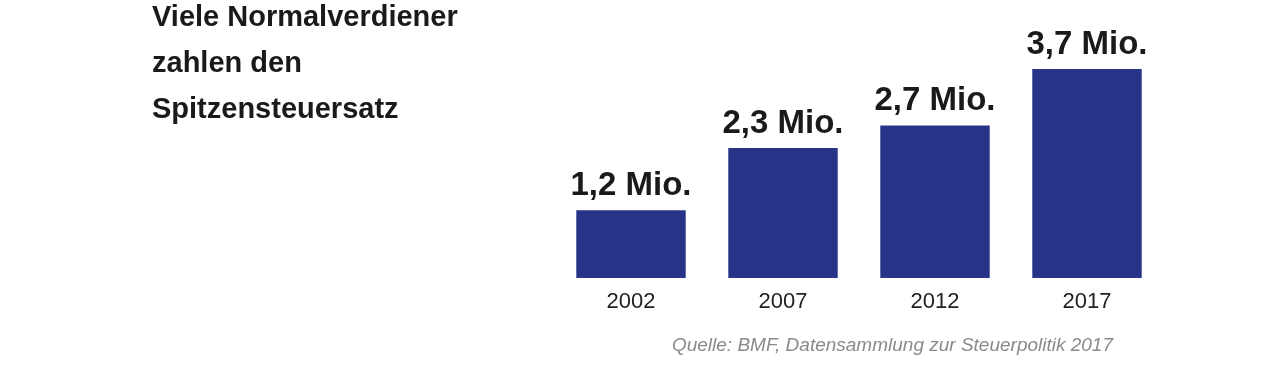 Image resolution: width=1280 pixels, height=373 pixels. What do you see at coordinates (631, 184) in the screenshot?
I see `data-label: 1,2 Mio.` at bounding box center [631, 184].